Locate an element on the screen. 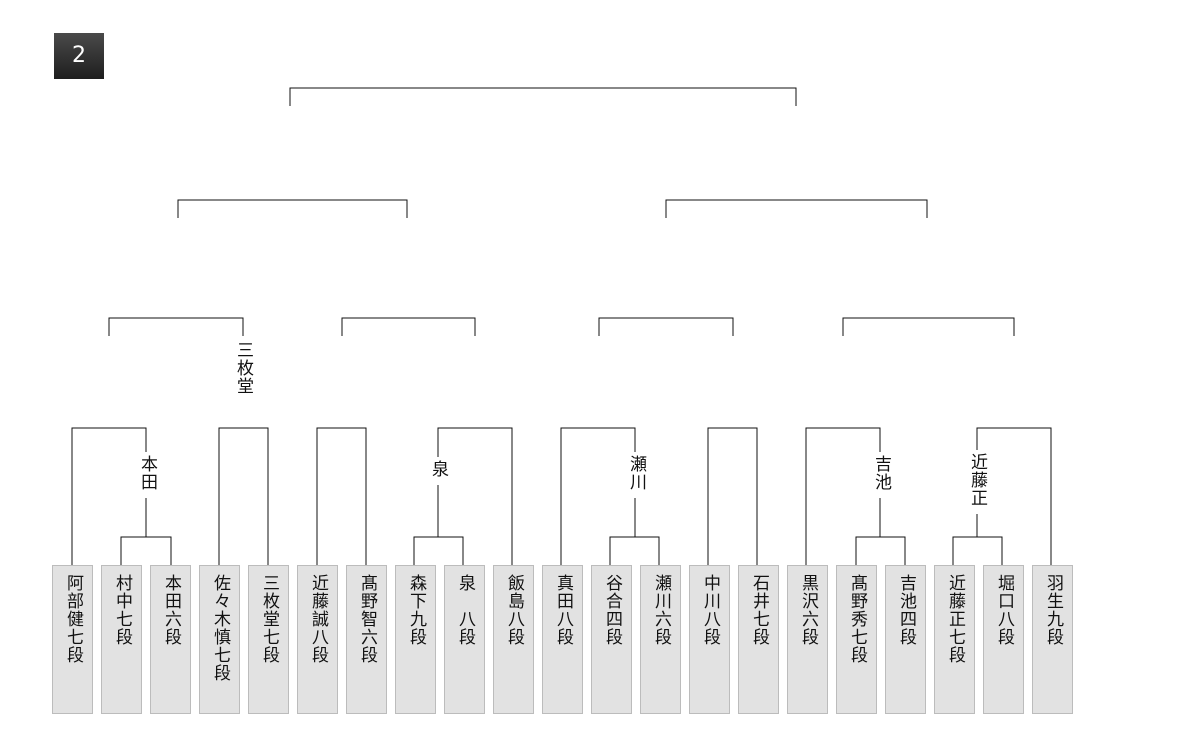  match-line-takano-yoshiike is located at coordinates (880, 550).